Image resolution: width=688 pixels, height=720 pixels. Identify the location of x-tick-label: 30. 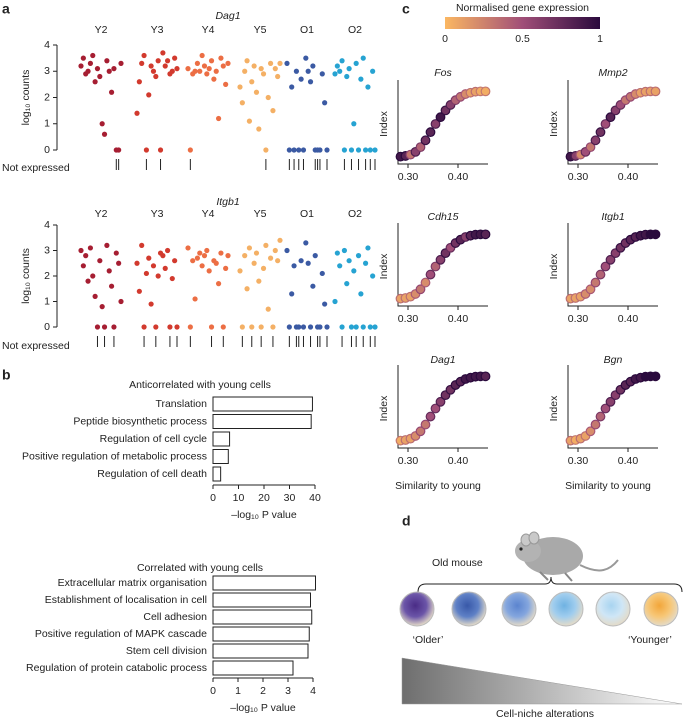
(290, 498).